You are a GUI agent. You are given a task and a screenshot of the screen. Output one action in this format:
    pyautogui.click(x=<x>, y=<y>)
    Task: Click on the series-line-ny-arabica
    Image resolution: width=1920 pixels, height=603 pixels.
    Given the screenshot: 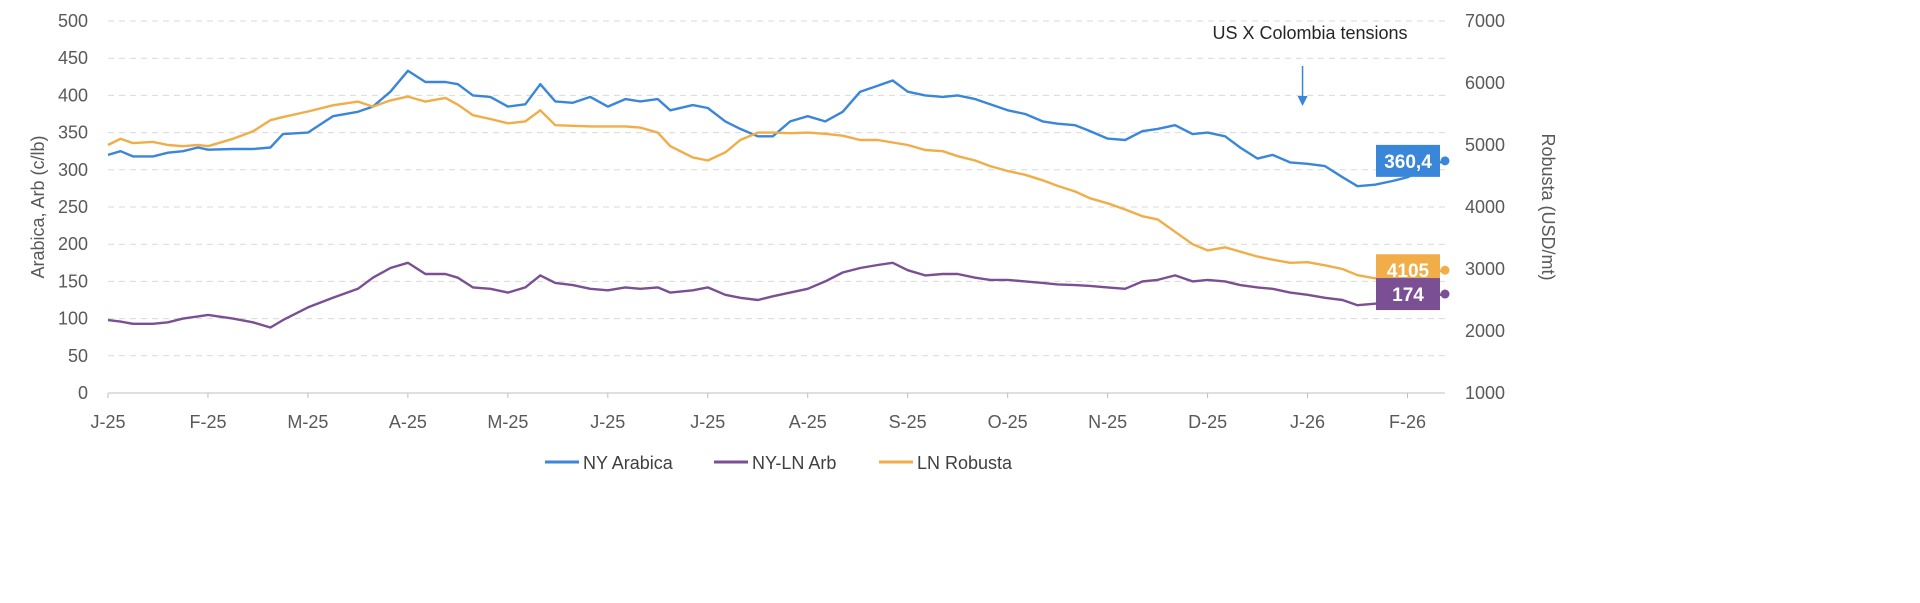 What is the action you would take?
    pyautogui.click(x=776, y=128)
    